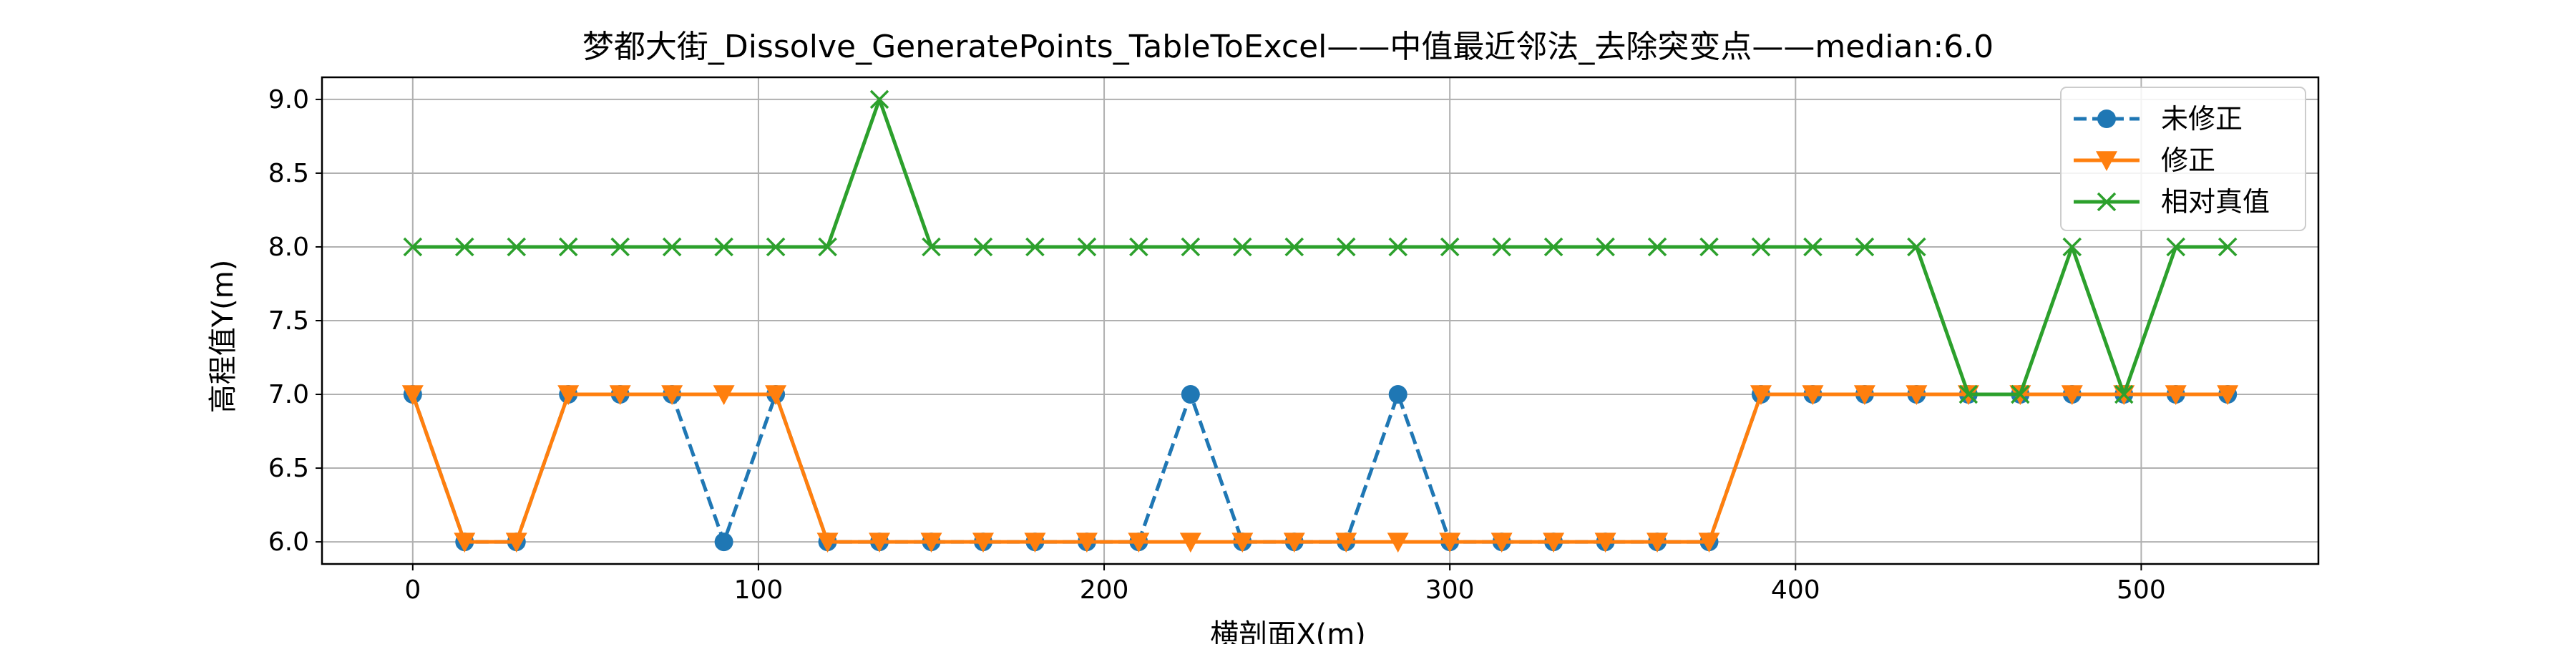 The width and height of the screenshot is (2576, 647). What do you see at coordinates (2158, 119) in the screenshot?
I see `legend-item: 未修正` at bounding box center [2158, 119].